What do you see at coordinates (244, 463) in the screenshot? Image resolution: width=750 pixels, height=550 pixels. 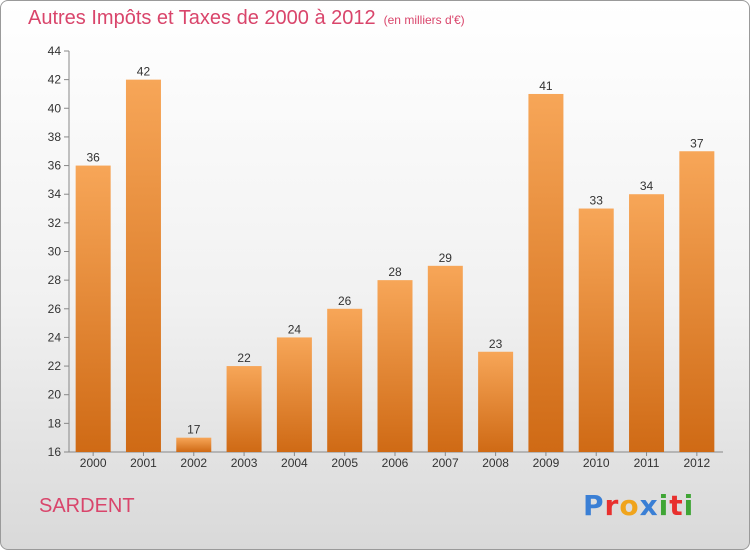 I see `x-tick-label: 2003` at bounding box center [244, 463].